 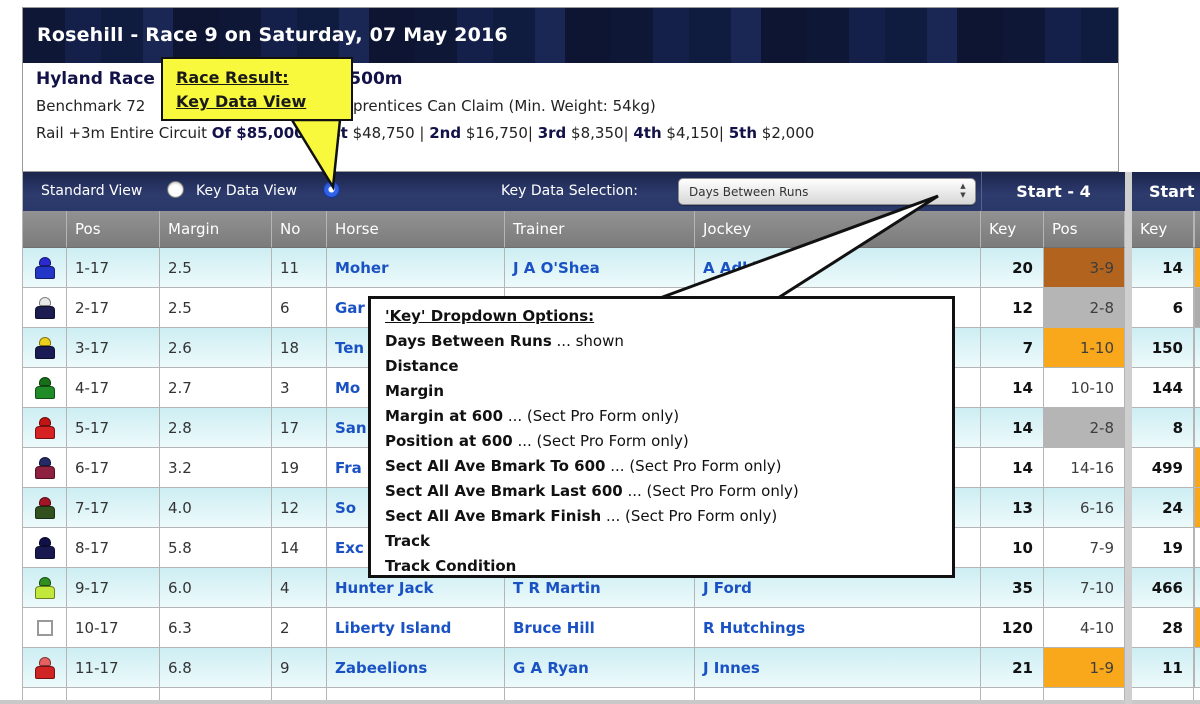 I want to click on bottom-edge, so click(x=600, y=702).